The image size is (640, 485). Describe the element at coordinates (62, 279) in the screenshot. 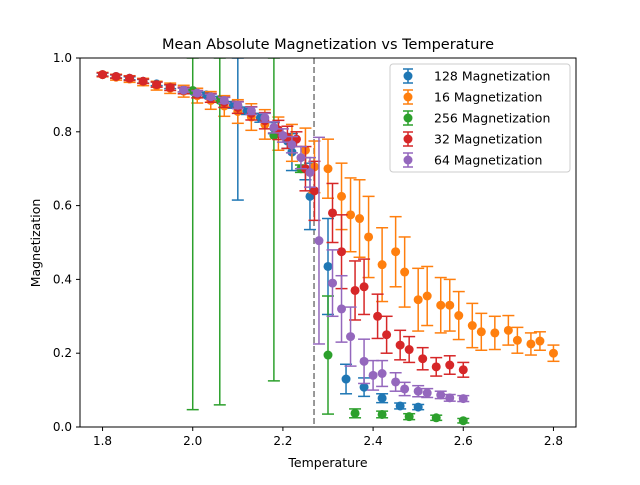

I see `y-tick-label-2: 0.4` at that location.